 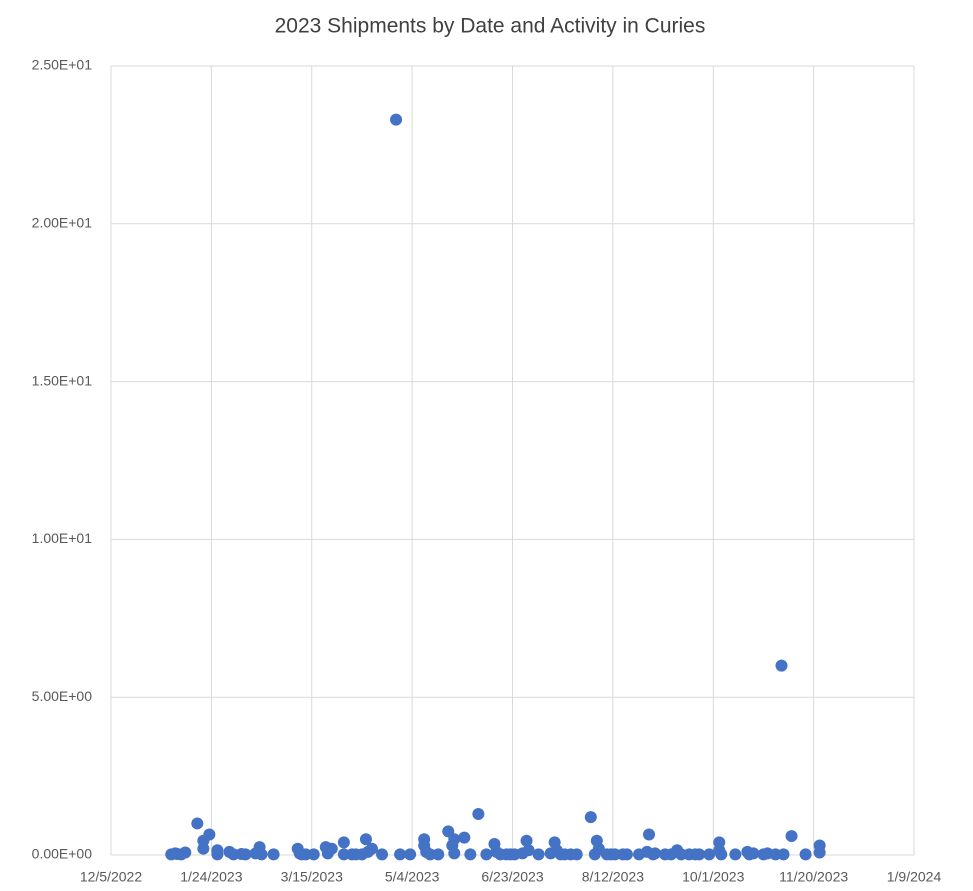 I want to click on y-tick-label: 2.50E+01, so click(x=62, y=65).